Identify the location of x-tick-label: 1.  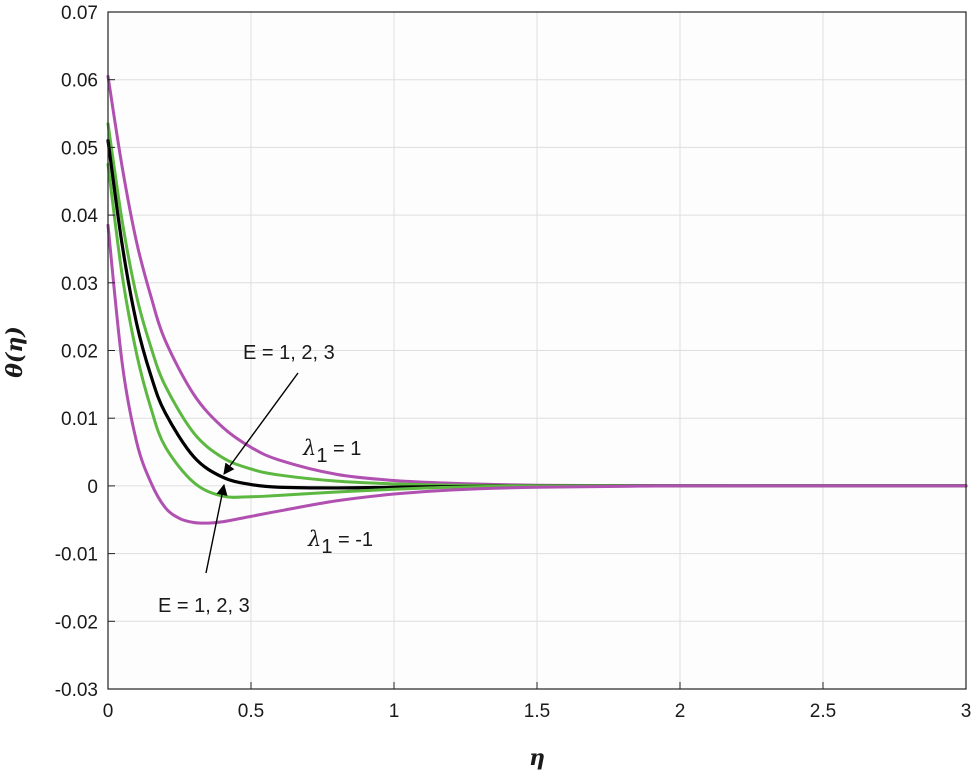
(394, 711).